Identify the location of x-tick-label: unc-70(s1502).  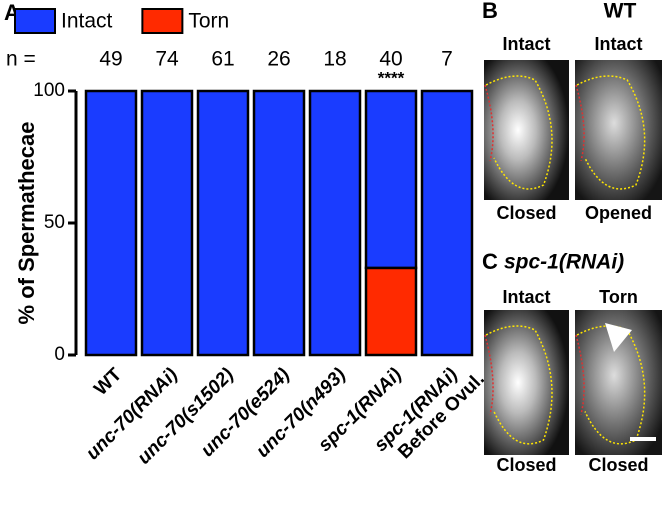
(186, 416).